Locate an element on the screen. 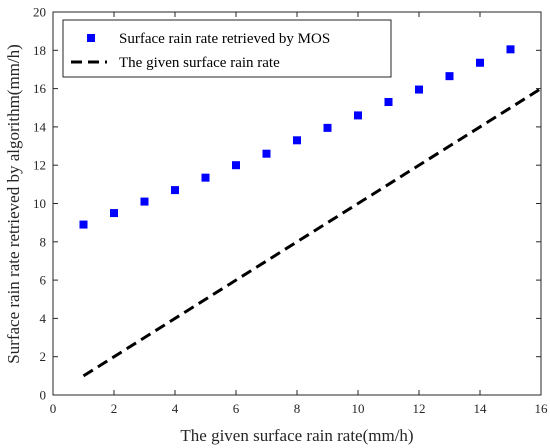 This screenshot has width=550, height=448. x-tick-label: 2 is located at coordinates (114, 408).